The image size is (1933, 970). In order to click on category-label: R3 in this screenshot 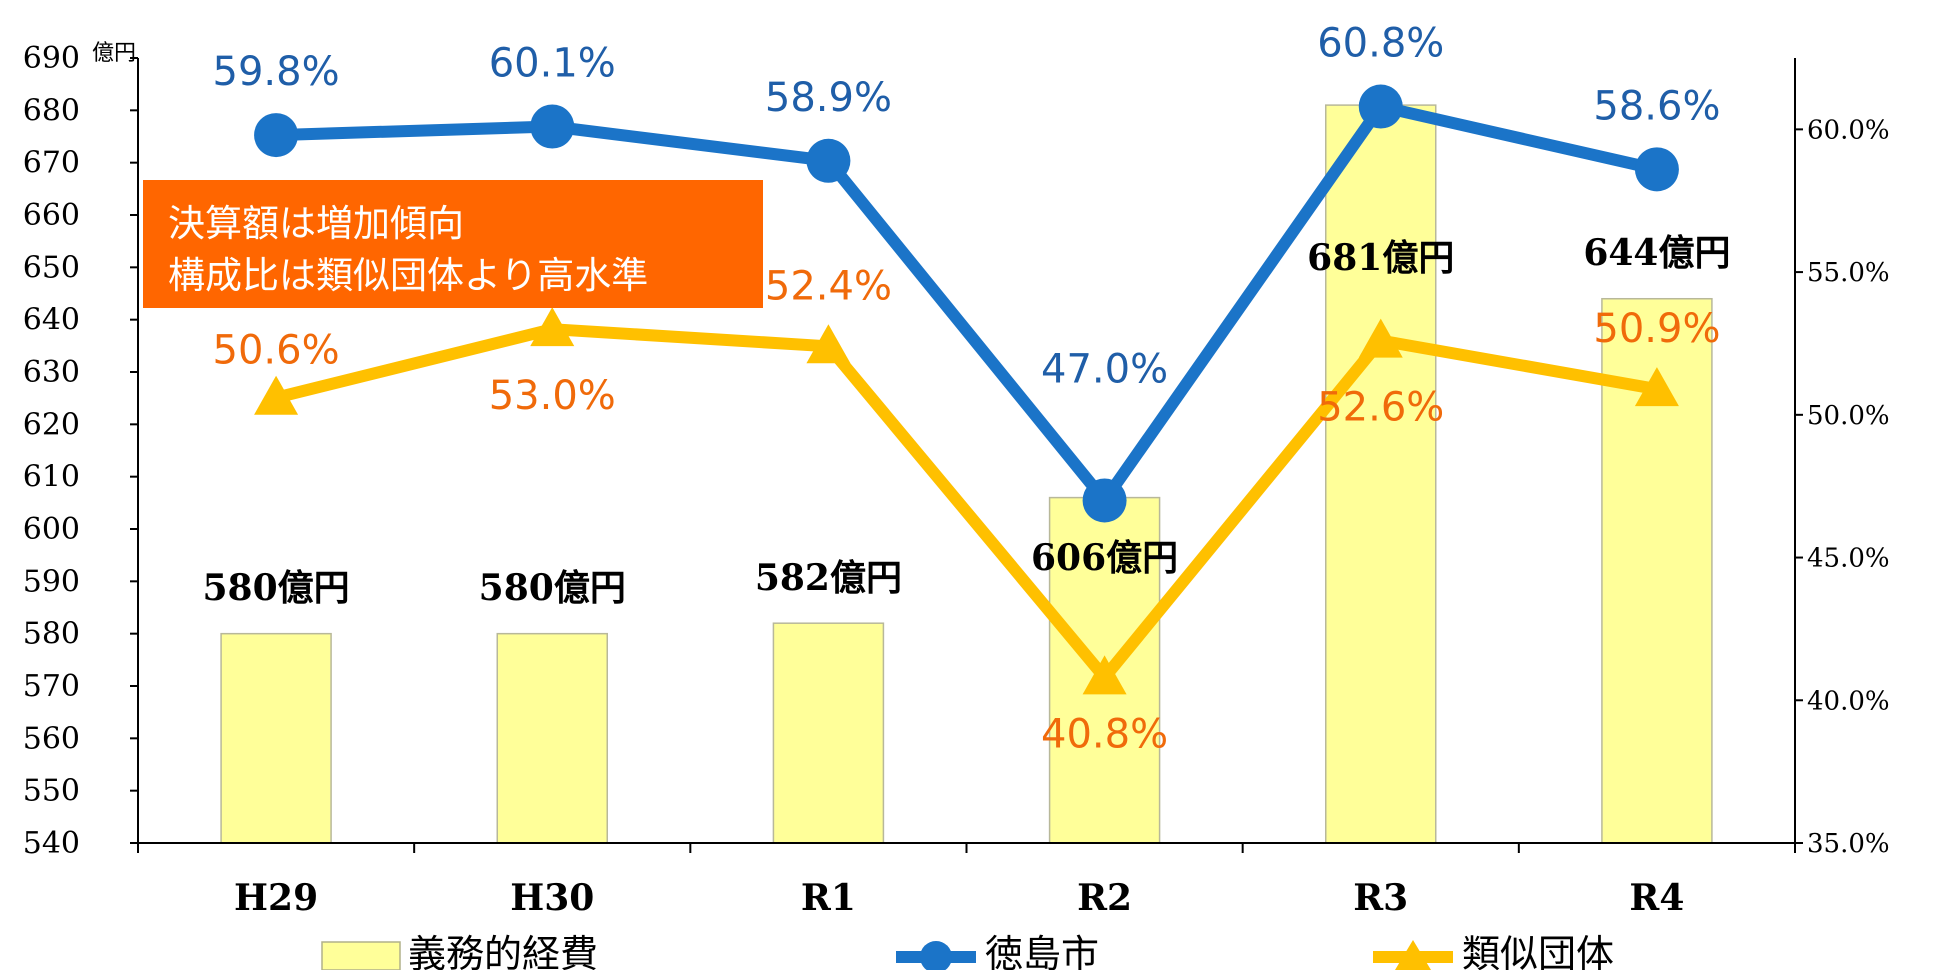, I will do `click(1380, 898)`.